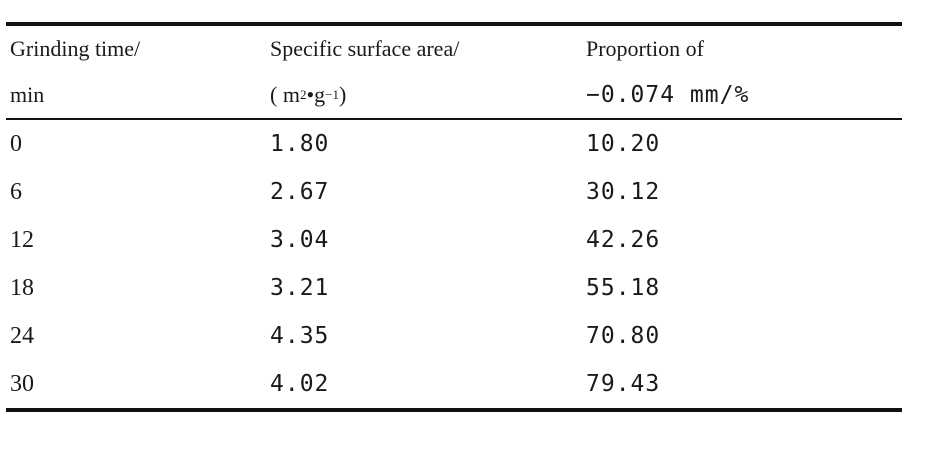  What do you see at coordinates (623, 240) in the screenshot?
I see `cell-proportion: 42.26` at bounding box center [623, 240].